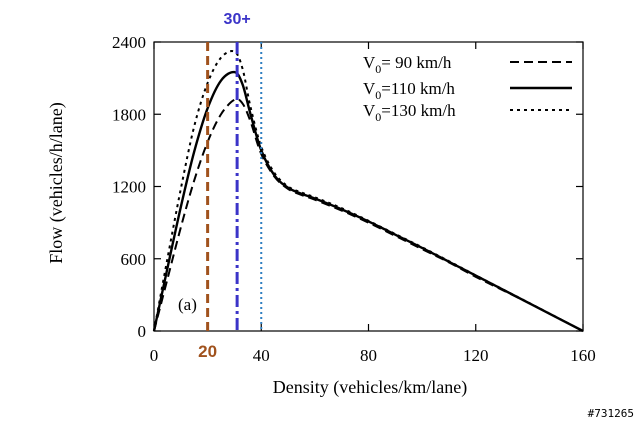  Describe the element at coordinates (583, 355) in the screenshot. I see `x-tick-label: 160` at that location.